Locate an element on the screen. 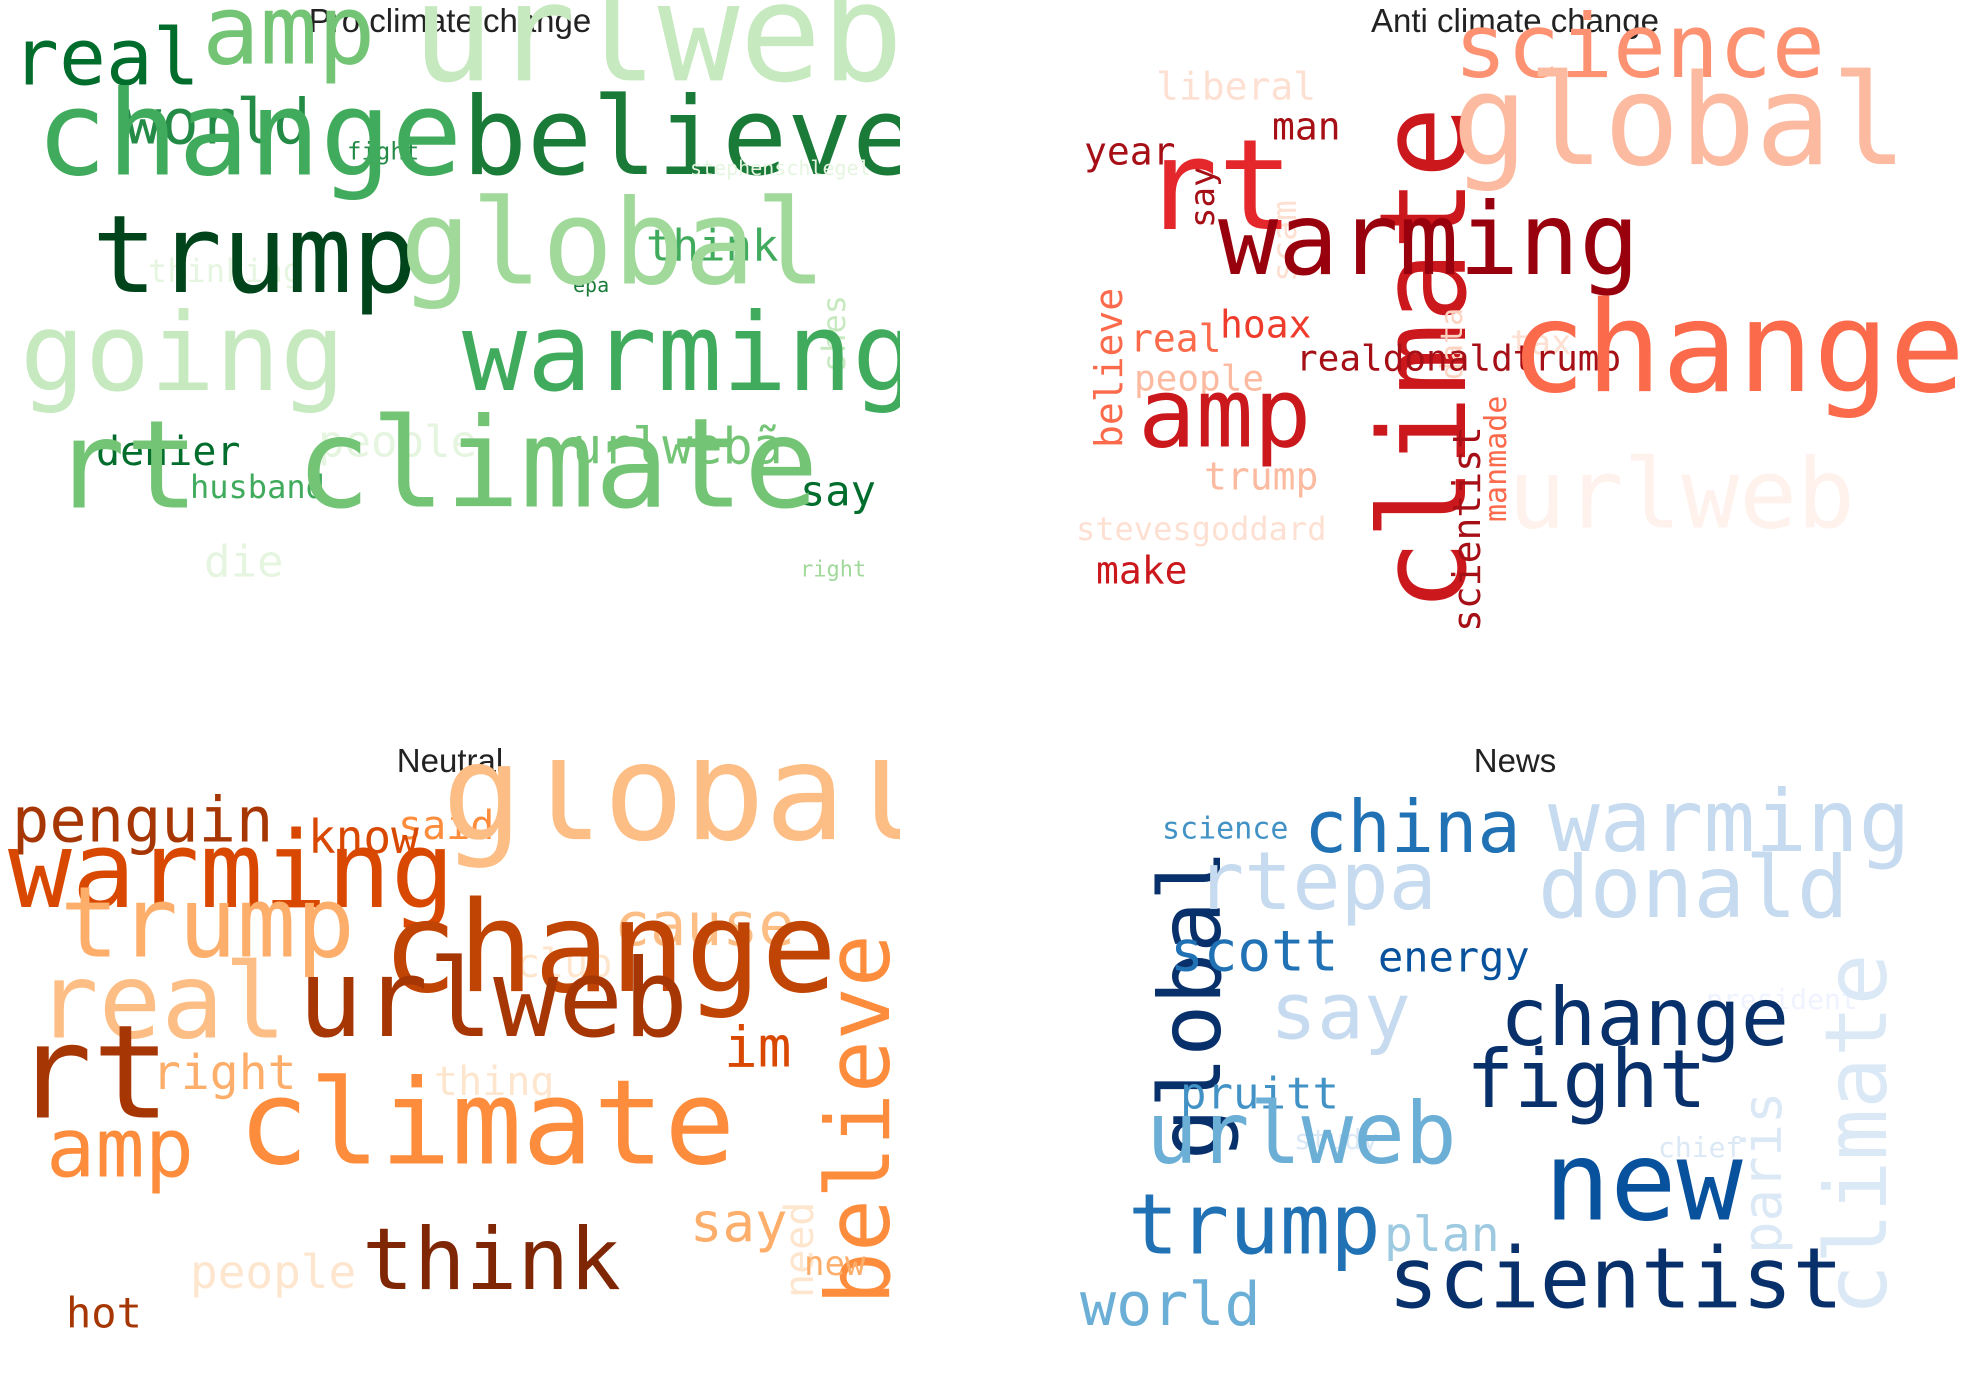 Image resolution: width=1967 pixels, height=1380 pixels. word-stevesgoddard: stevesgoddard is located at coordinates (1201, 528).